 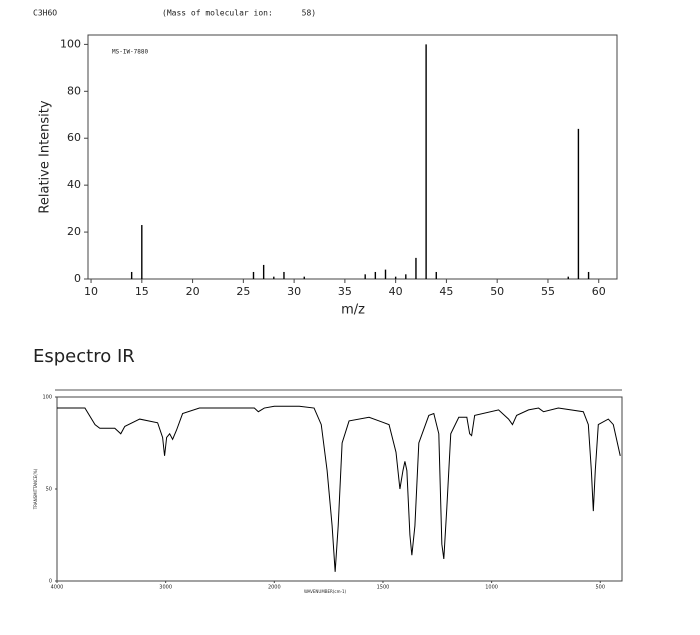 What do you see at coordinates (35, 489) in the screenshot?
I see `y-axis-label: TRANSMITTANCE(%)` at bounding box center [35, 489].